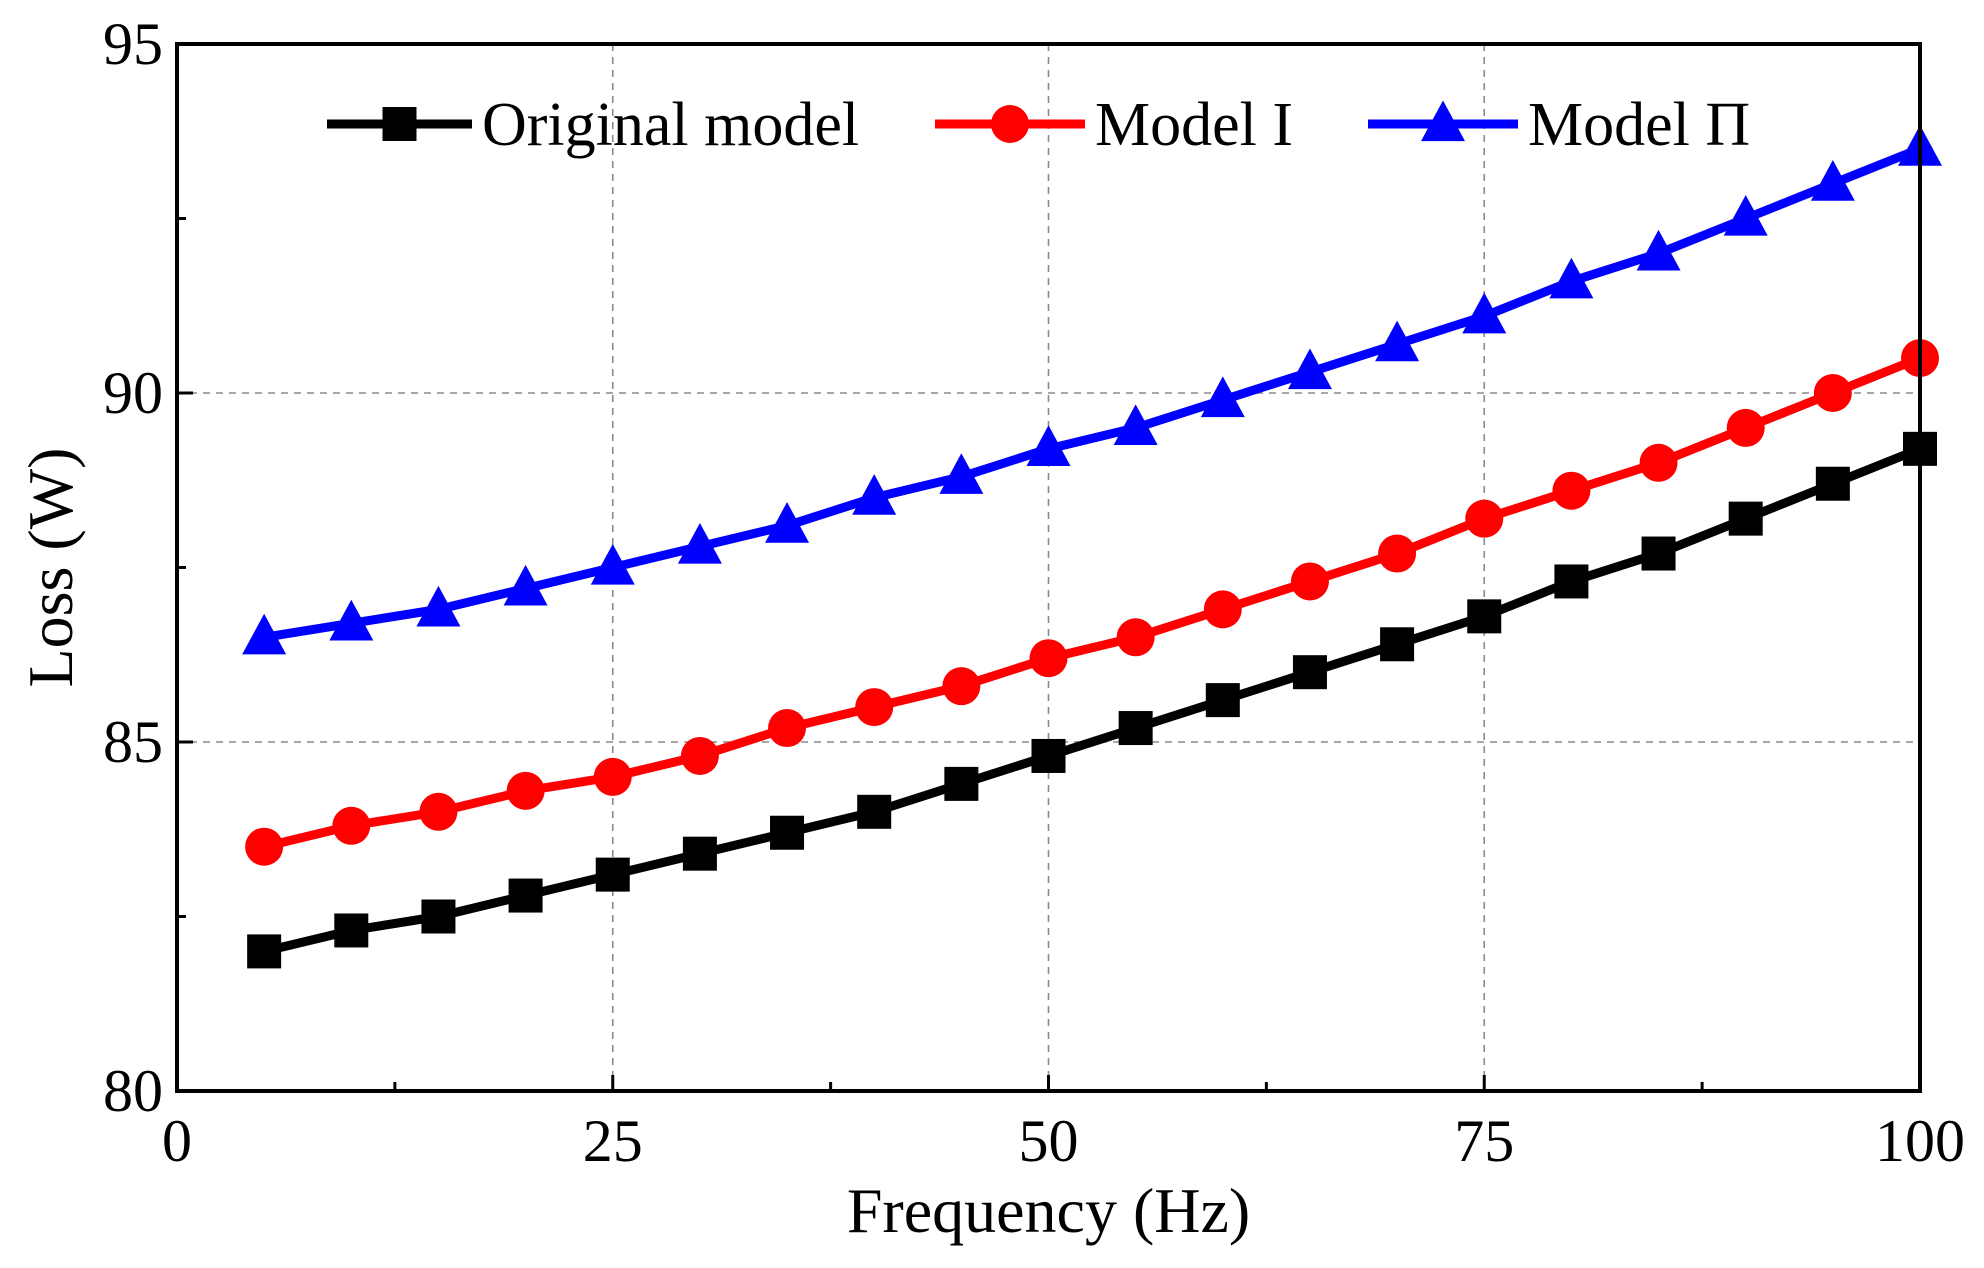 The width and height of the screenshot is (1984, 1268). I want to click on y-tick-label: 90, so click(133, 393).